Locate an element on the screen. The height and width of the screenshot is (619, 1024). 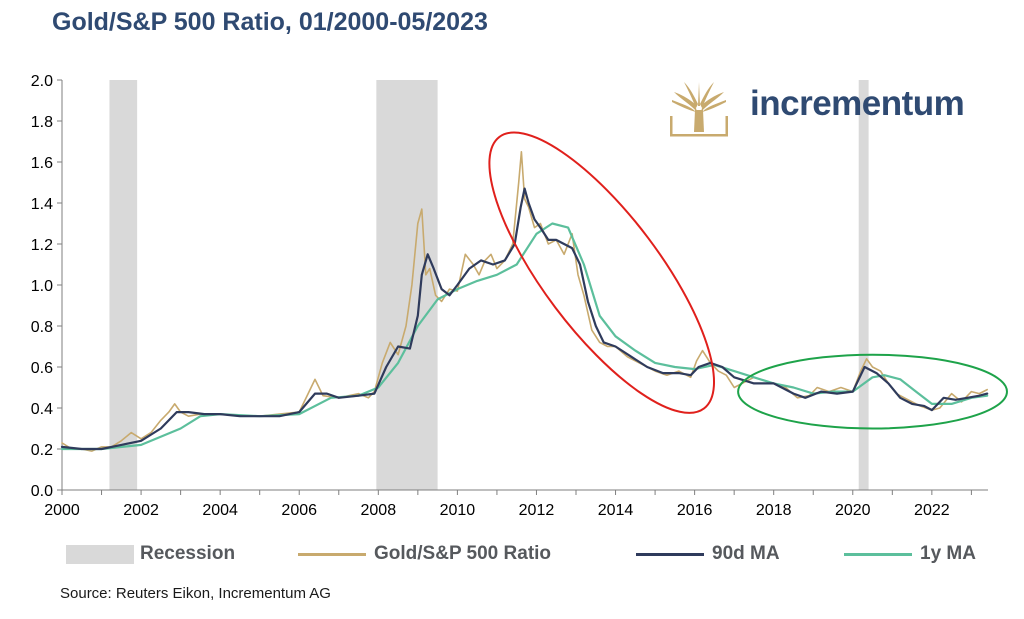
legend-swatch-90d-ma is located at coordinates (670, 554).